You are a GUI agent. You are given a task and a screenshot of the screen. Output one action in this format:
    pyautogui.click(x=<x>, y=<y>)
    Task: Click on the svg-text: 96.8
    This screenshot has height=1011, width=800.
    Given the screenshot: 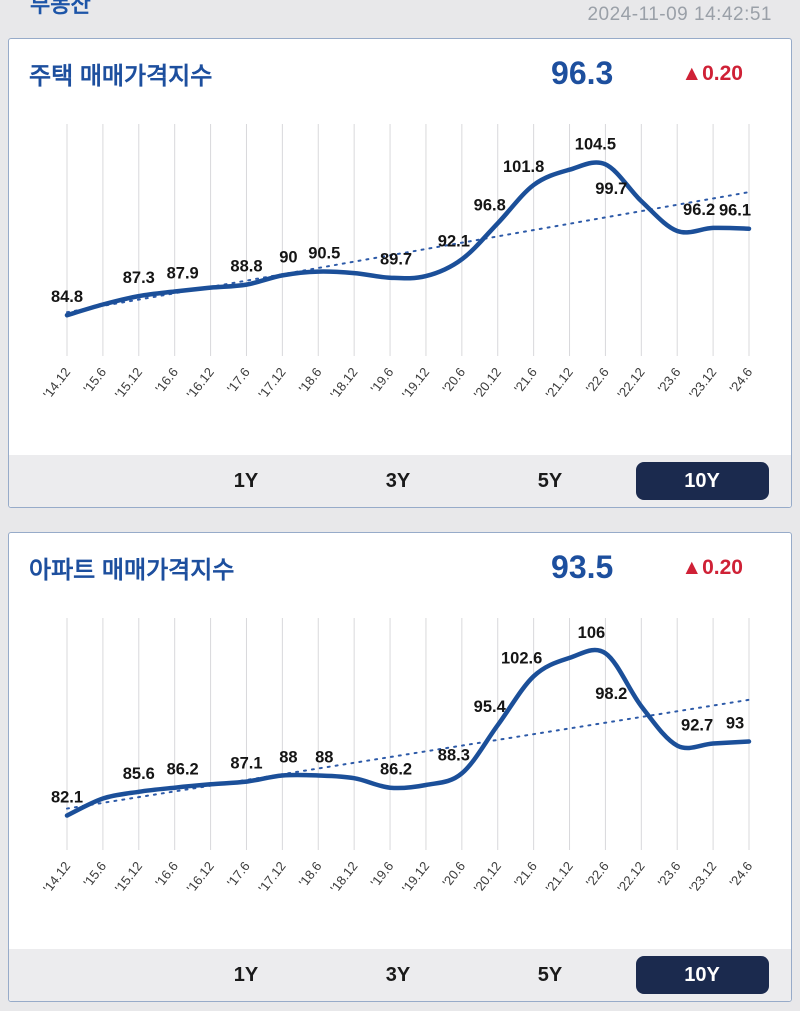 What is the action you would take?
    pyautogui.click(x=490, y=205)
    